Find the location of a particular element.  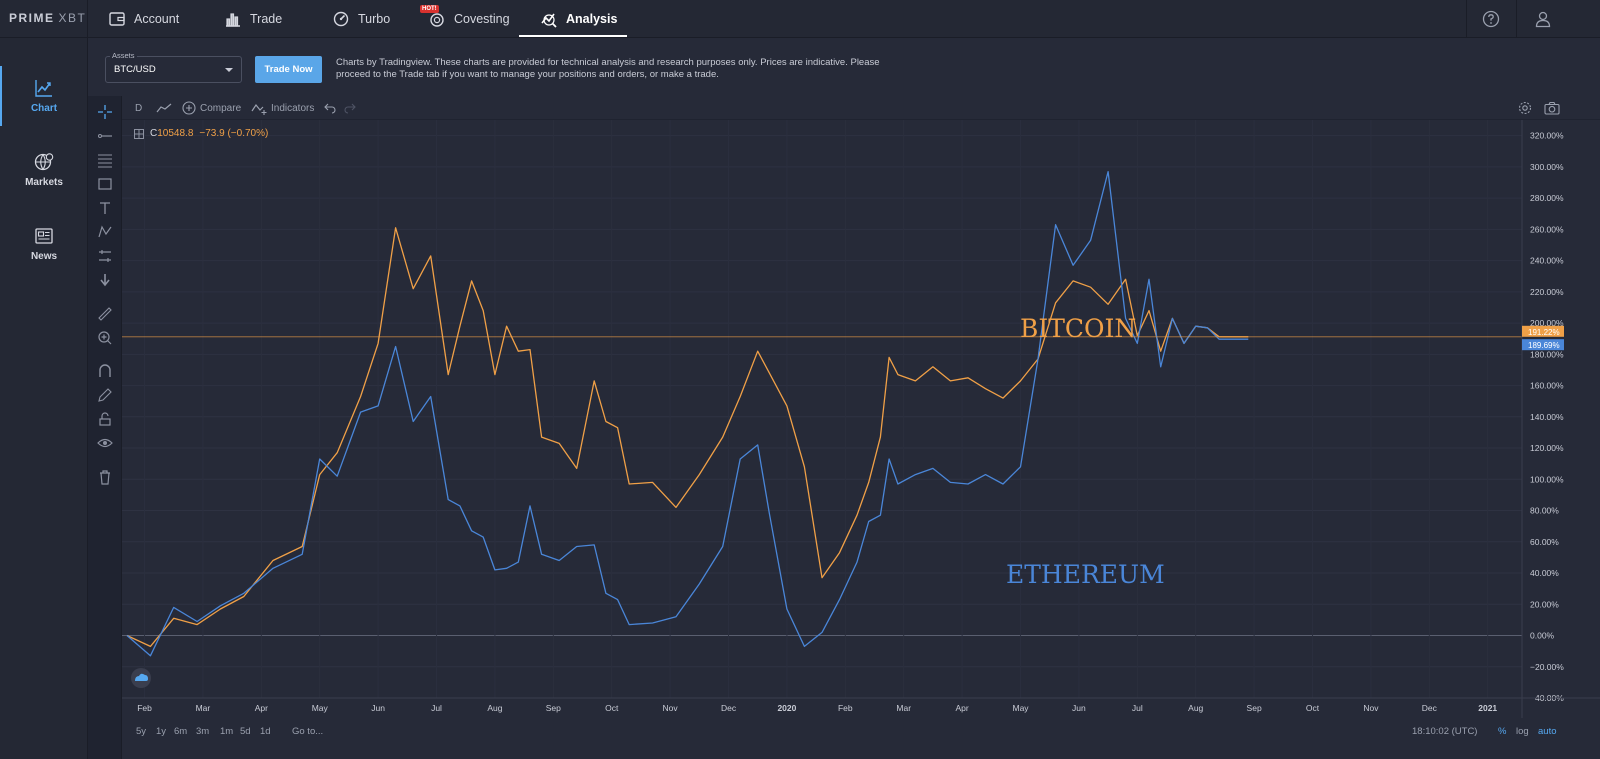

nav-turbo: Turbo is located at coordinates (361, 18).